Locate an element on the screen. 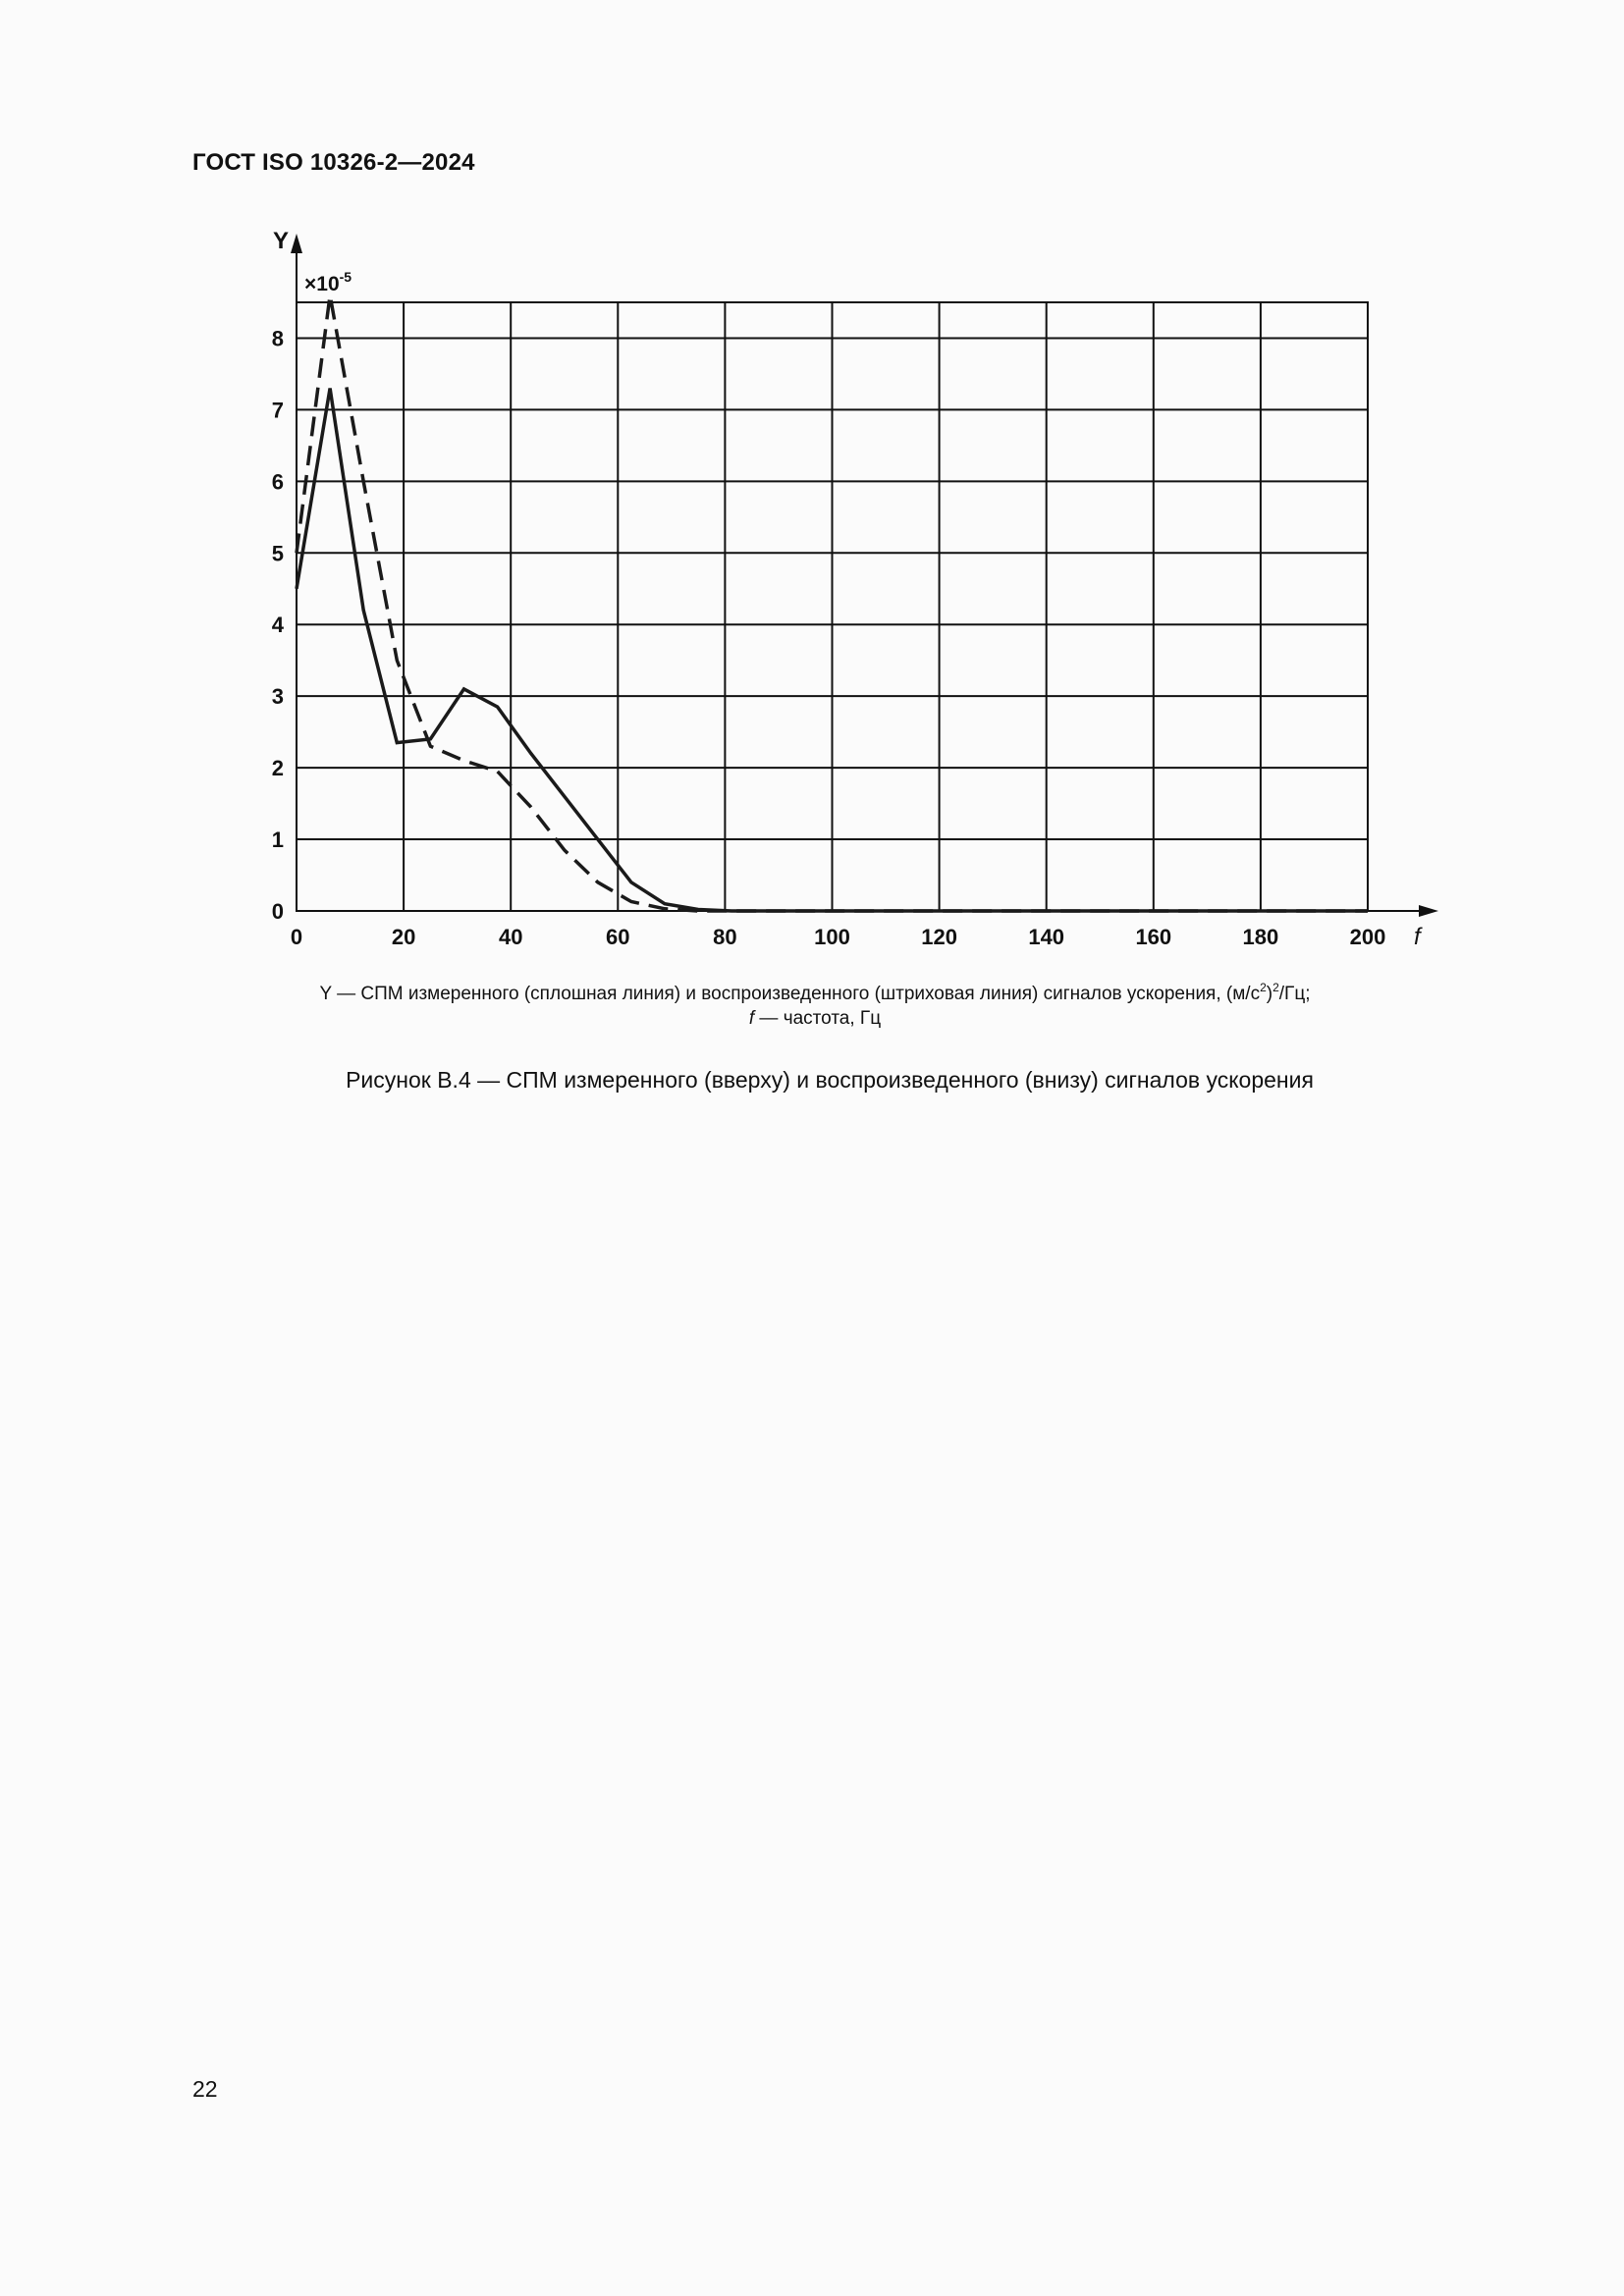 The image size is (1624, 2296). x-axis-arrow is located at coordinates (1428, 911).